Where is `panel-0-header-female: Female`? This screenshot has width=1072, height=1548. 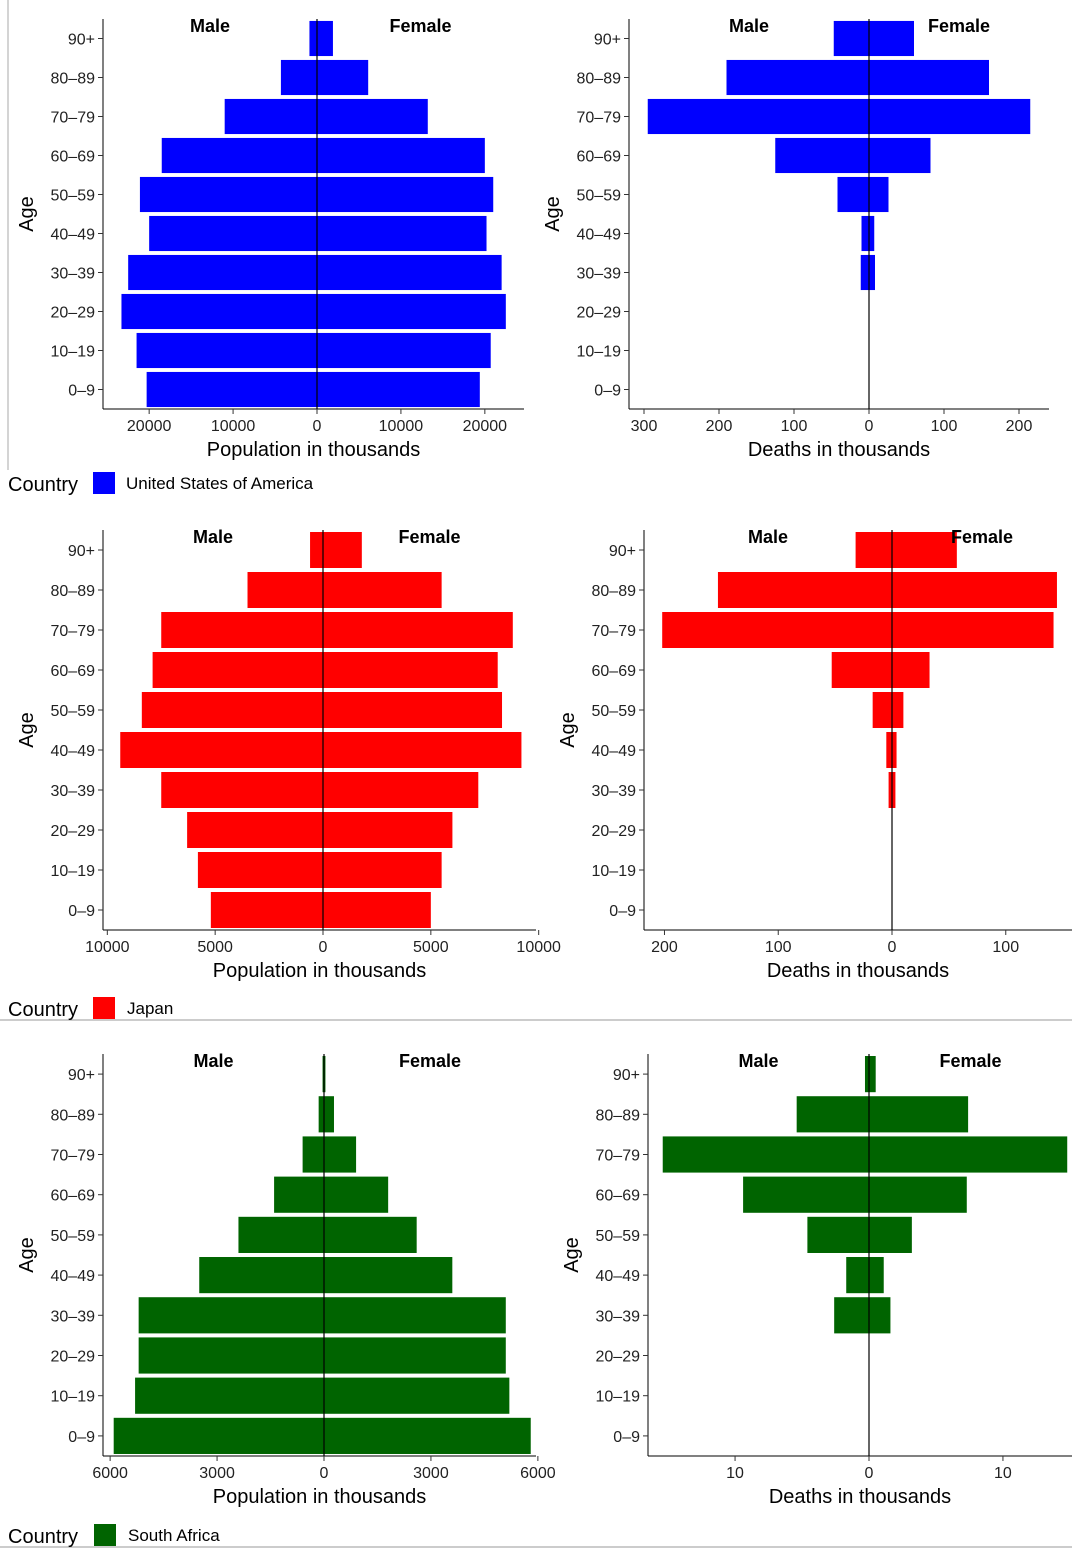 panel-0-header-female: Female is located at coordinates (420, 26).